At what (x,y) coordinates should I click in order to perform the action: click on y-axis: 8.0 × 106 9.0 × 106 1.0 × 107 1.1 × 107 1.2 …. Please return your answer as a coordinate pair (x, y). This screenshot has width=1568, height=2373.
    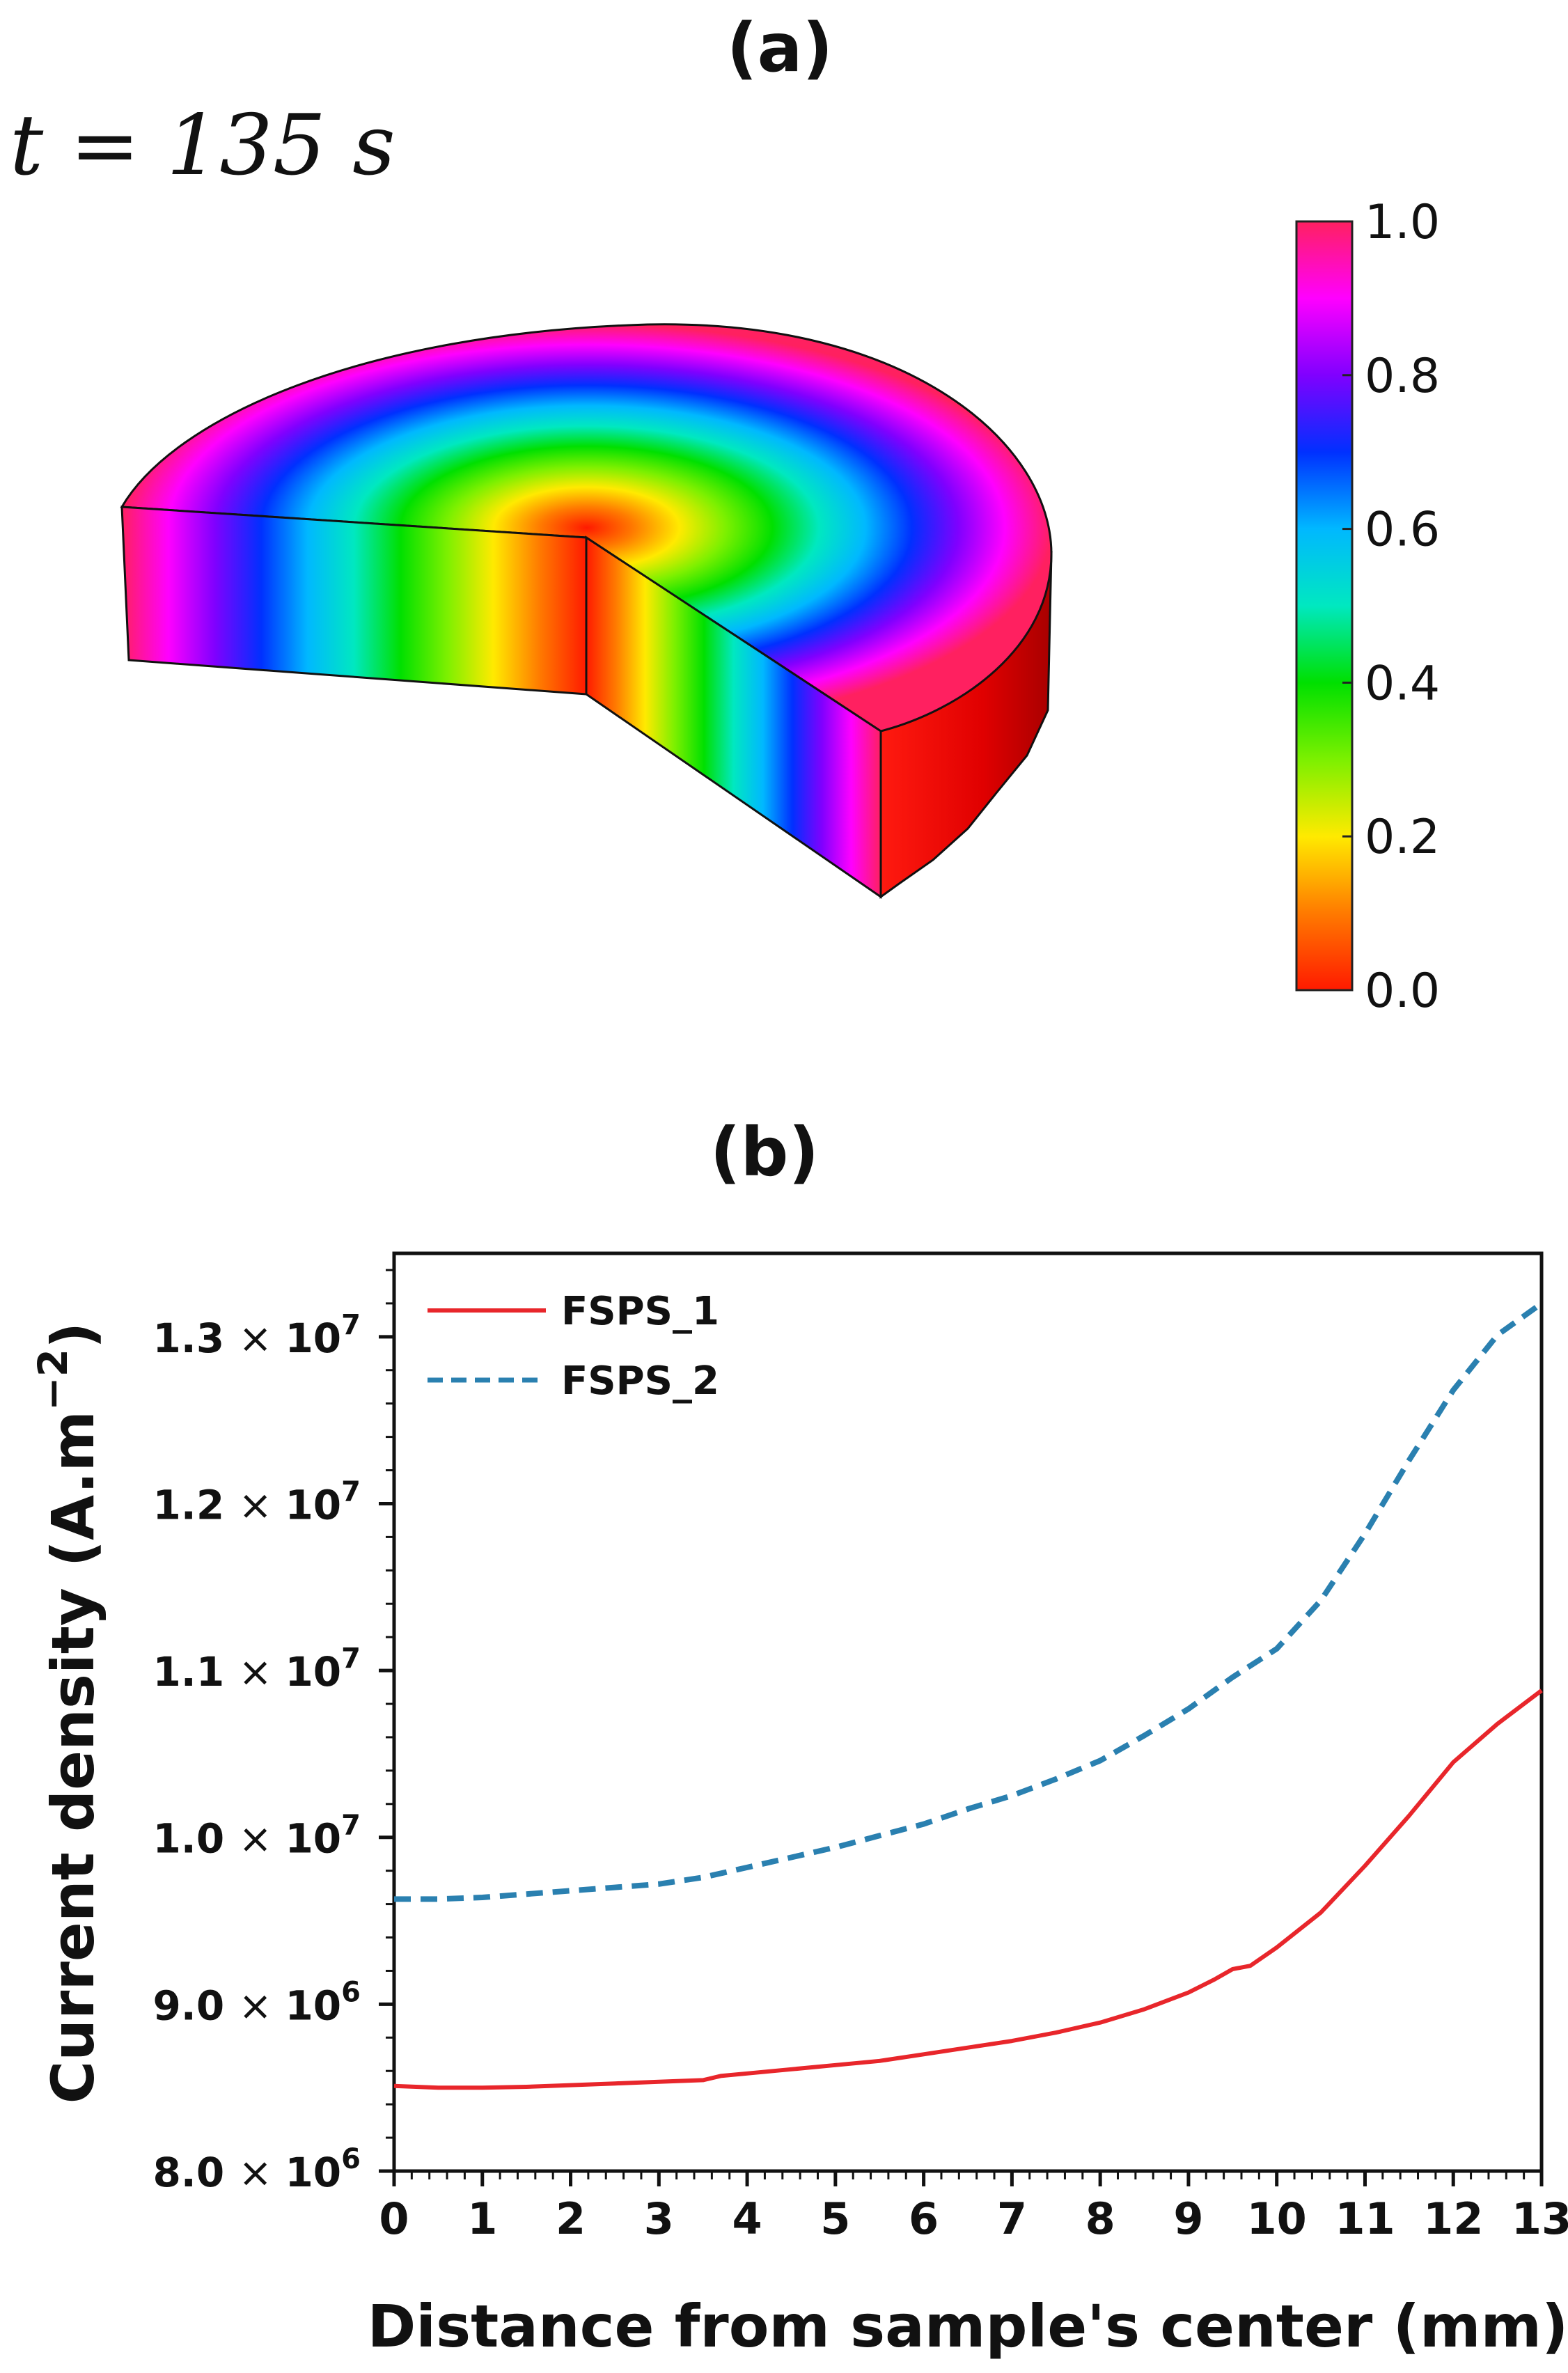
    Looking at the image, I should click on (273, 1733).